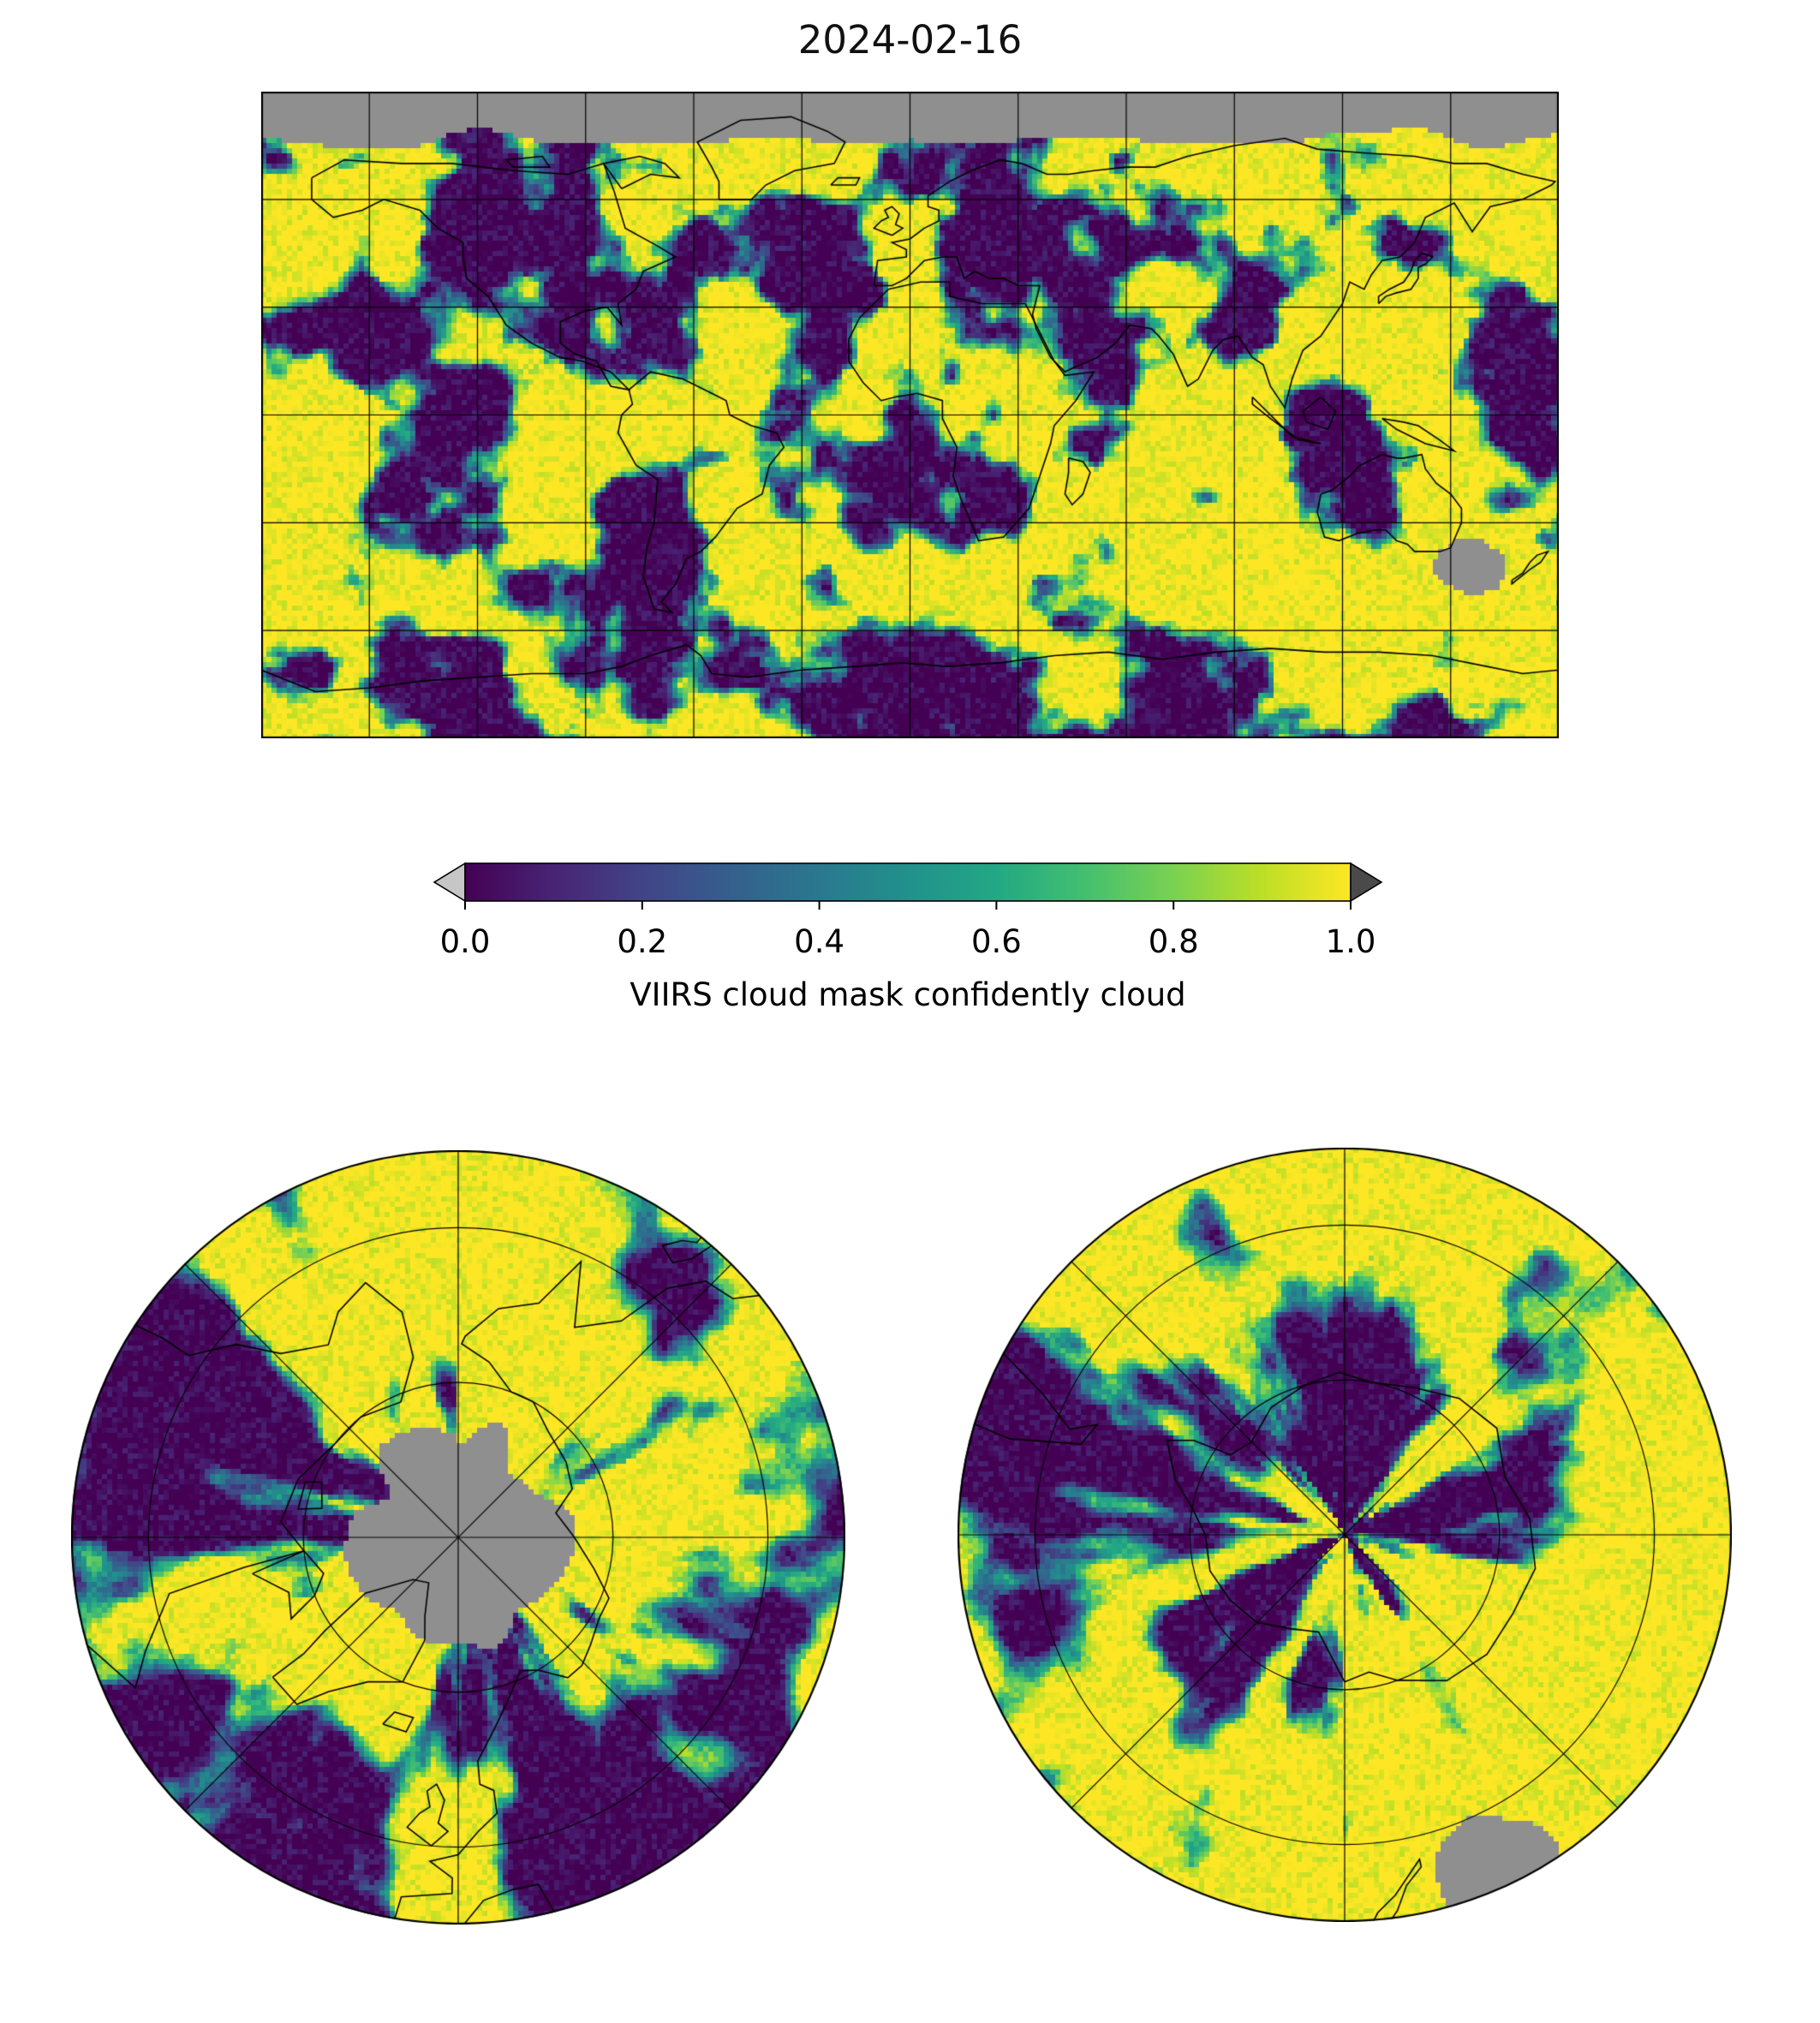 The height and width of the screenshot is (2023, 1820). What do you see at coordinates (1367, 882) in the screenshot?
I see `colorbar-over-arrow` at bounding box center [1367, 882].